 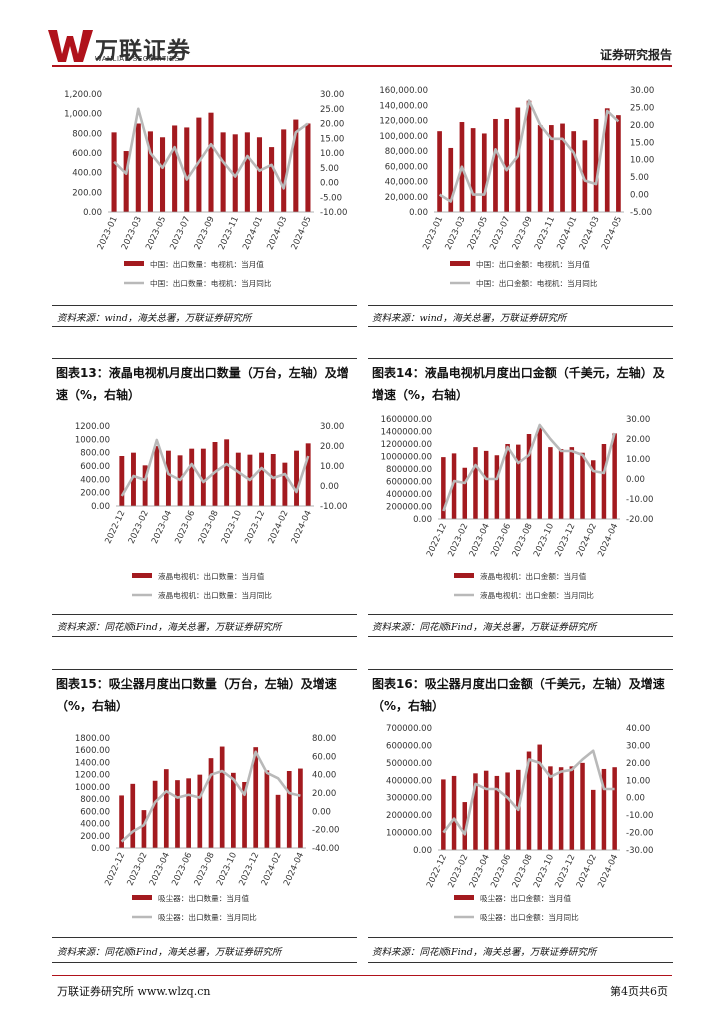 I want to click on right-axis-tick-label: 10.00, so click(x=332, y=154).